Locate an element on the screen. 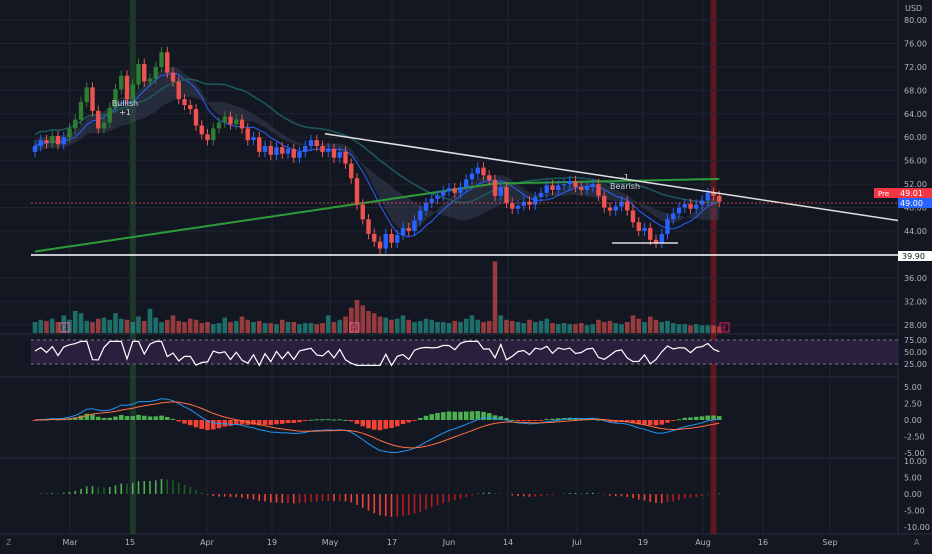 The image size is (932, 554). signal-line is located at coordinates (377, 425).